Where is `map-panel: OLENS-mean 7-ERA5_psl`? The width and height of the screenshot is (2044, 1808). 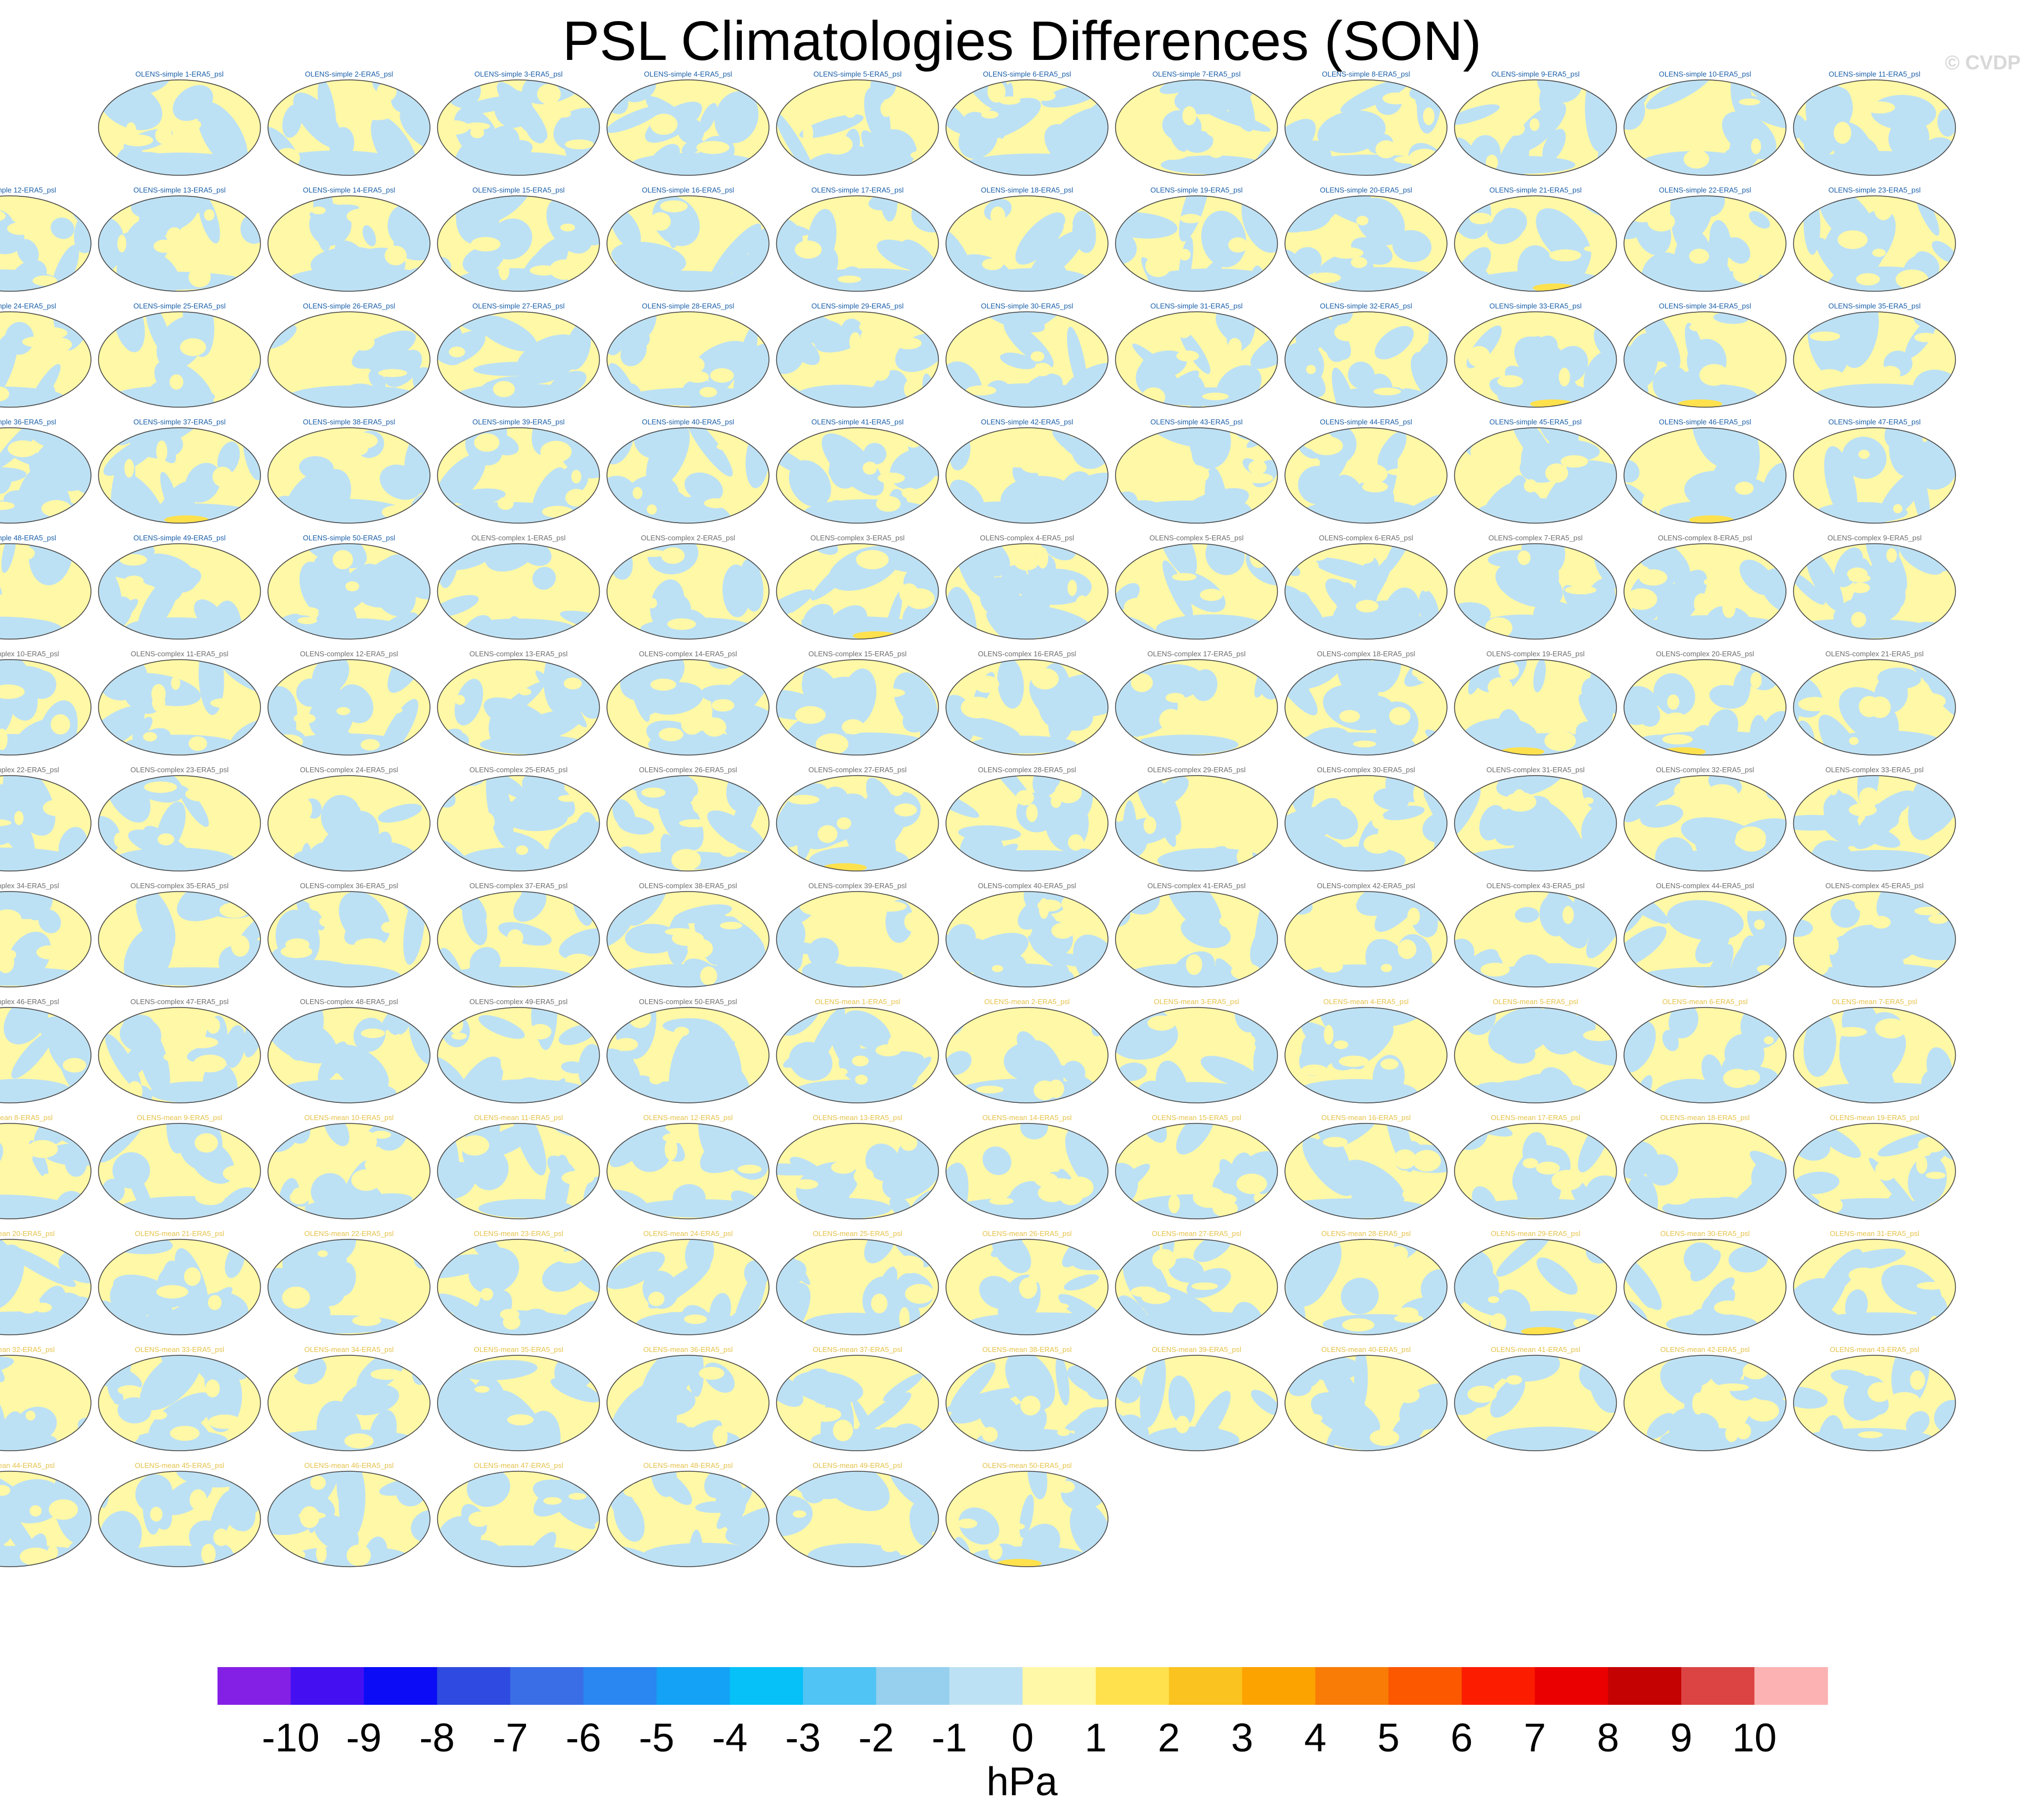 map-panel: OLENS-mean 7-ERA5_psl is located at coordinates (1874, 1050).